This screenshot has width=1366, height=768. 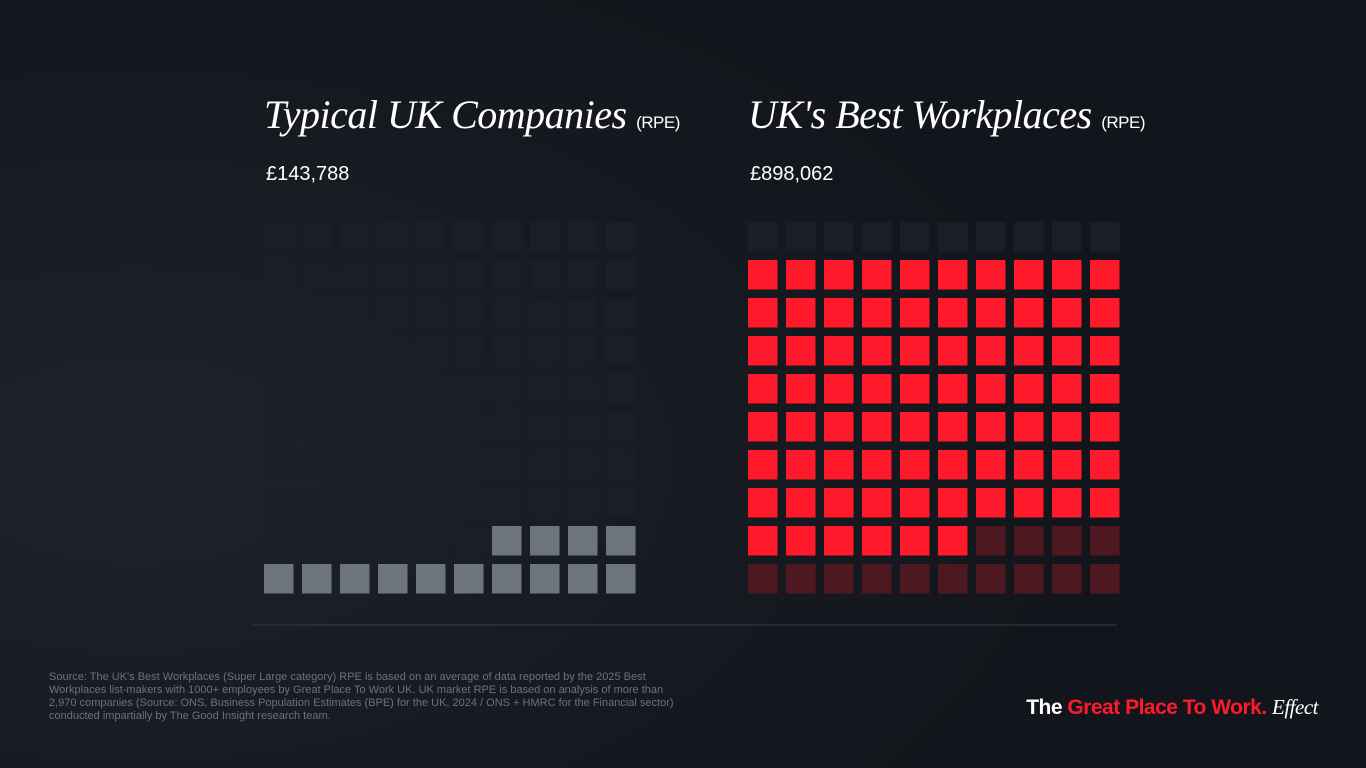 I want to click on title-unit: (RPE), so click(x=658, y=122).